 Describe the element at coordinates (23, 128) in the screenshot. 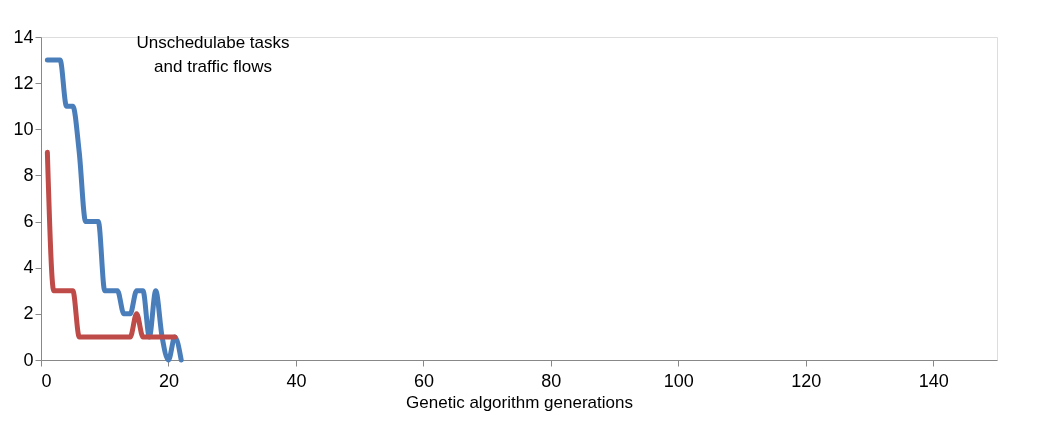

I see `y-tick-label: 10` at that location.